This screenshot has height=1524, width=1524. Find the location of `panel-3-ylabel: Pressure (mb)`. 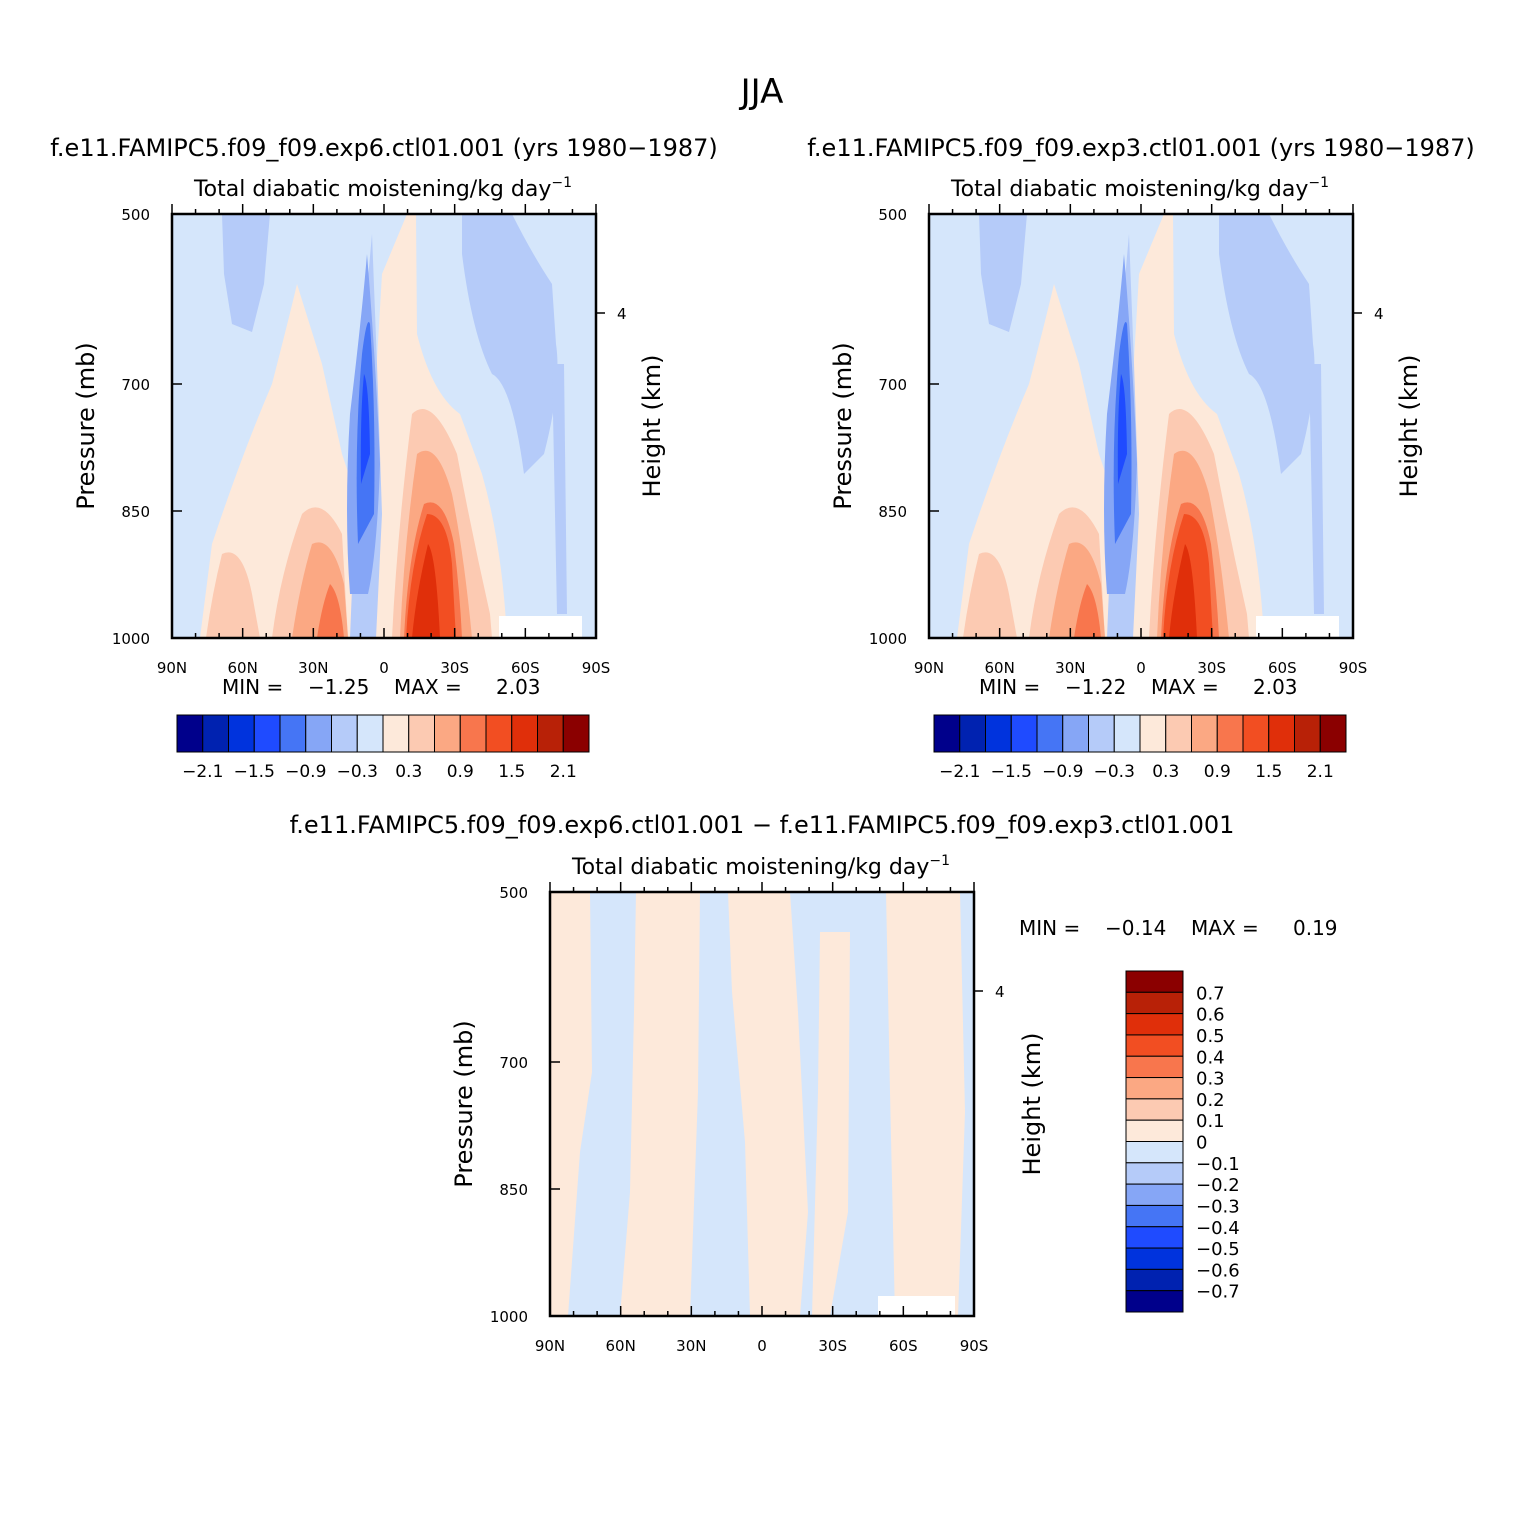

panel-3-ylabel: Pressure (mb) is located at coordinates (464, 1103).